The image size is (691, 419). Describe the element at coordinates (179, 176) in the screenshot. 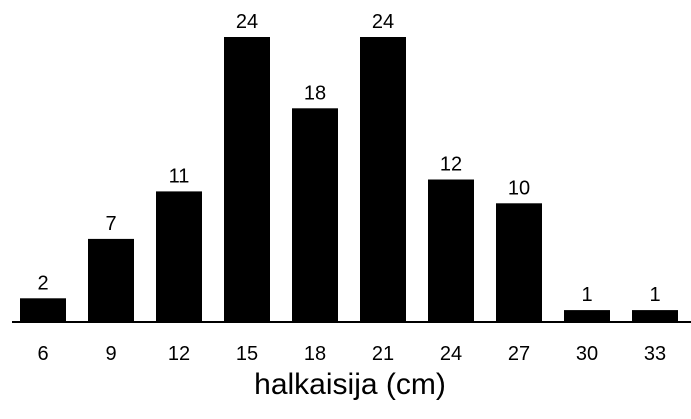

I see `value-label-12: 11` at that location.